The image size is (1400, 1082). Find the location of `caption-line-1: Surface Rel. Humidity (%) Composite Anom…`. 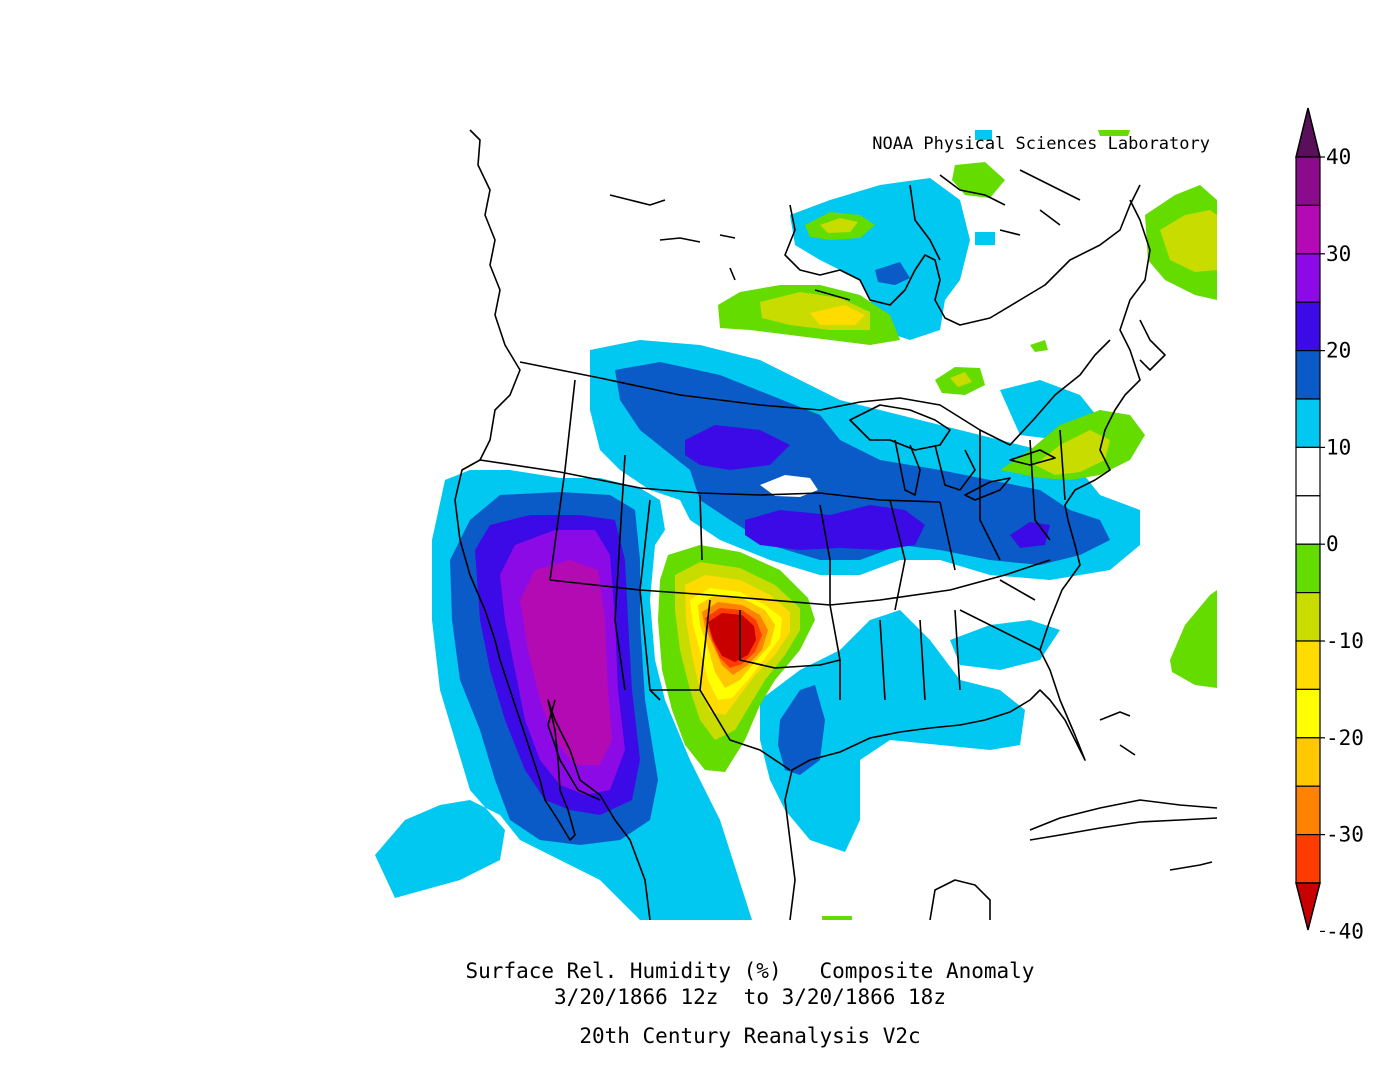

caption-line-1: Surface Rel. Humidity (%) Composite Anom… is located at coordinates (750, 971).